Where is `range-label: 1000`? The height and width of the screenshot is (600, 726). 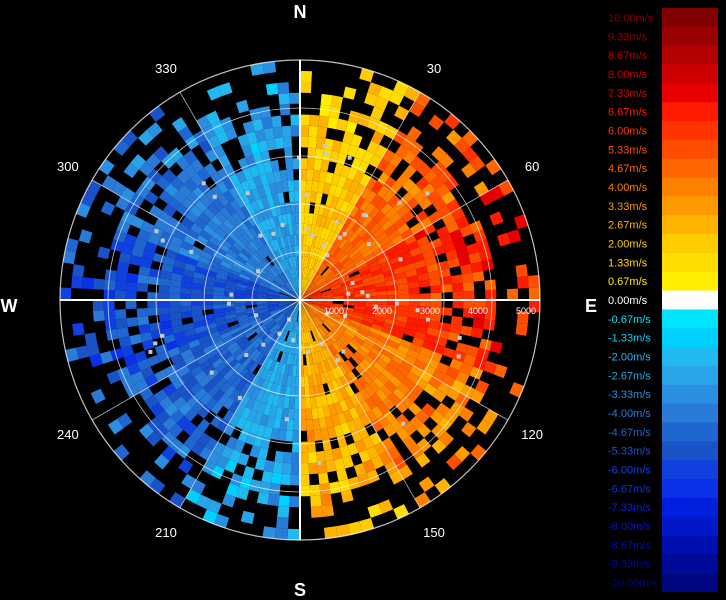
range-label: 1000 is located at coordinates (334, 311).